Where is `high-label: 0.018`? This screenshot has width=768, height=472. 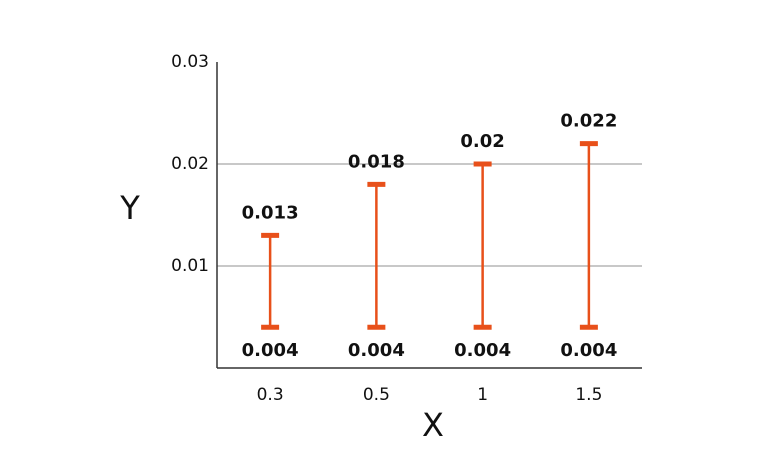 high-label: 0.018 is located at coordinates (376, 161).